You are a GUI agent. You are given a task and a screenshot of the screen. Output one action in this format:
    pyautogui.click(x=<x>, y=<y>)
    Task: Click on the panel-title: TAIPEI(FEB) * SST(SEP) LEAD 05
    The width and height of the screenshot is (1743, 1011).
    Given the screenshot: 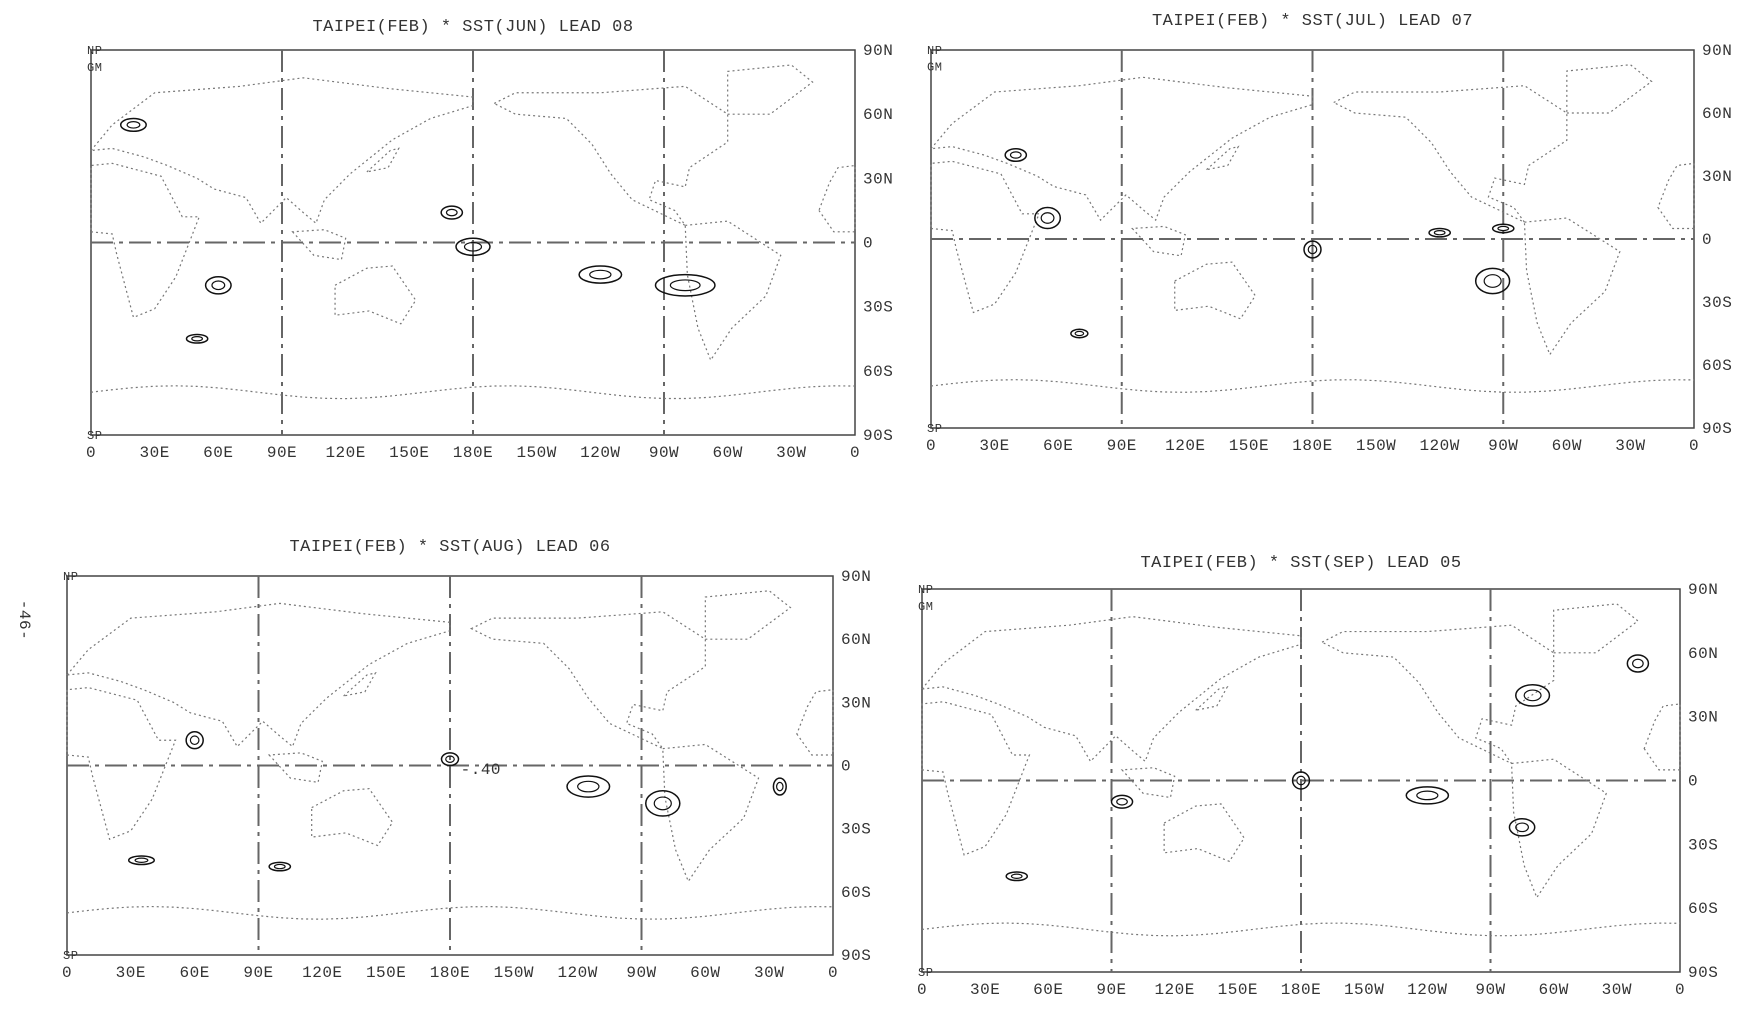 What is the action you would take?
    pyautogui.click(x=1300, y=563)
    